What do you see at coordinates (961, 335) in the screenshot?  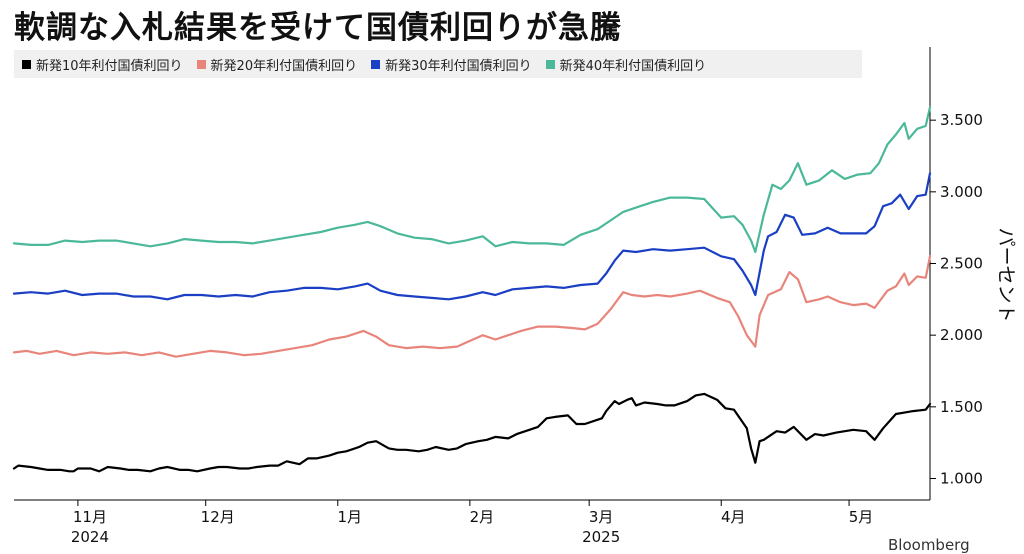 I see `y-tick-label: 2.000` at bounding box center [961, 335].